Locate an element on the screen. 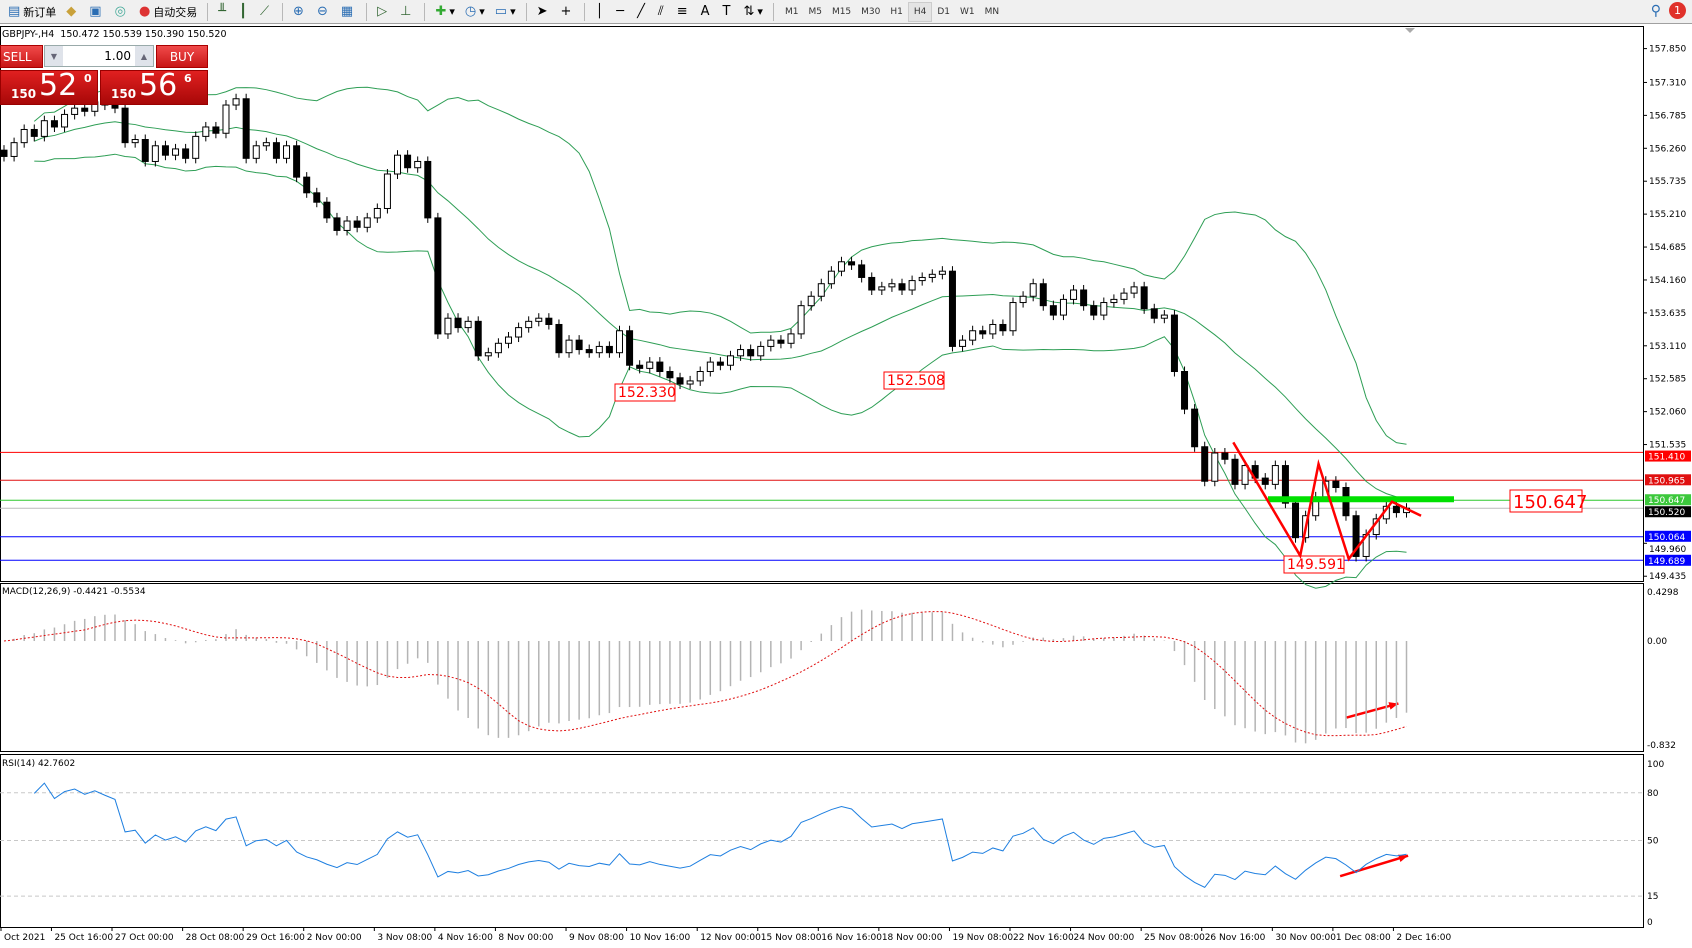  y-tick-label: 152.585 is located at coordinates (1667, 380).